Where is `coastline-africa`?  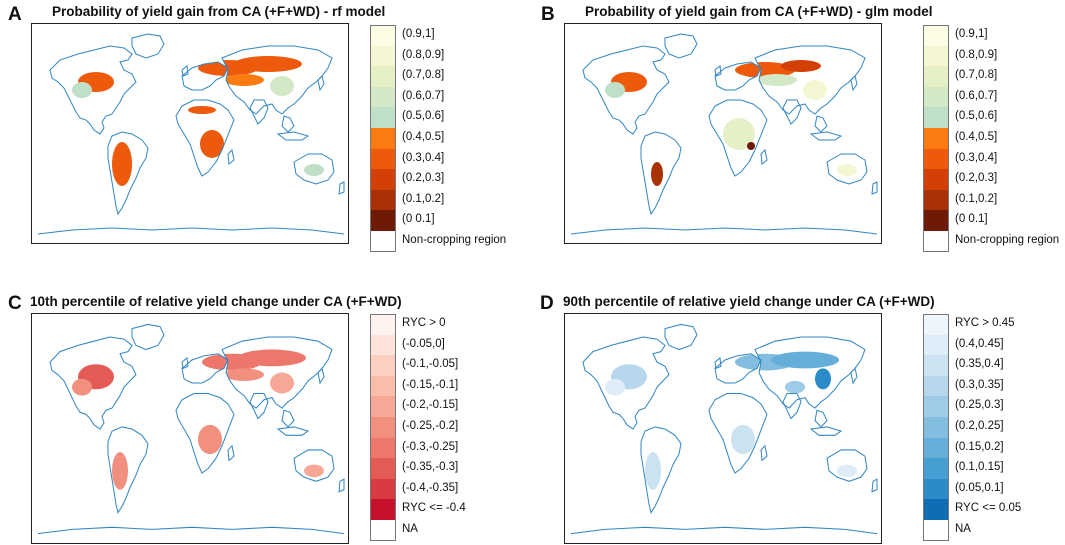 coastline-africa is located at coordinates (738, 433).